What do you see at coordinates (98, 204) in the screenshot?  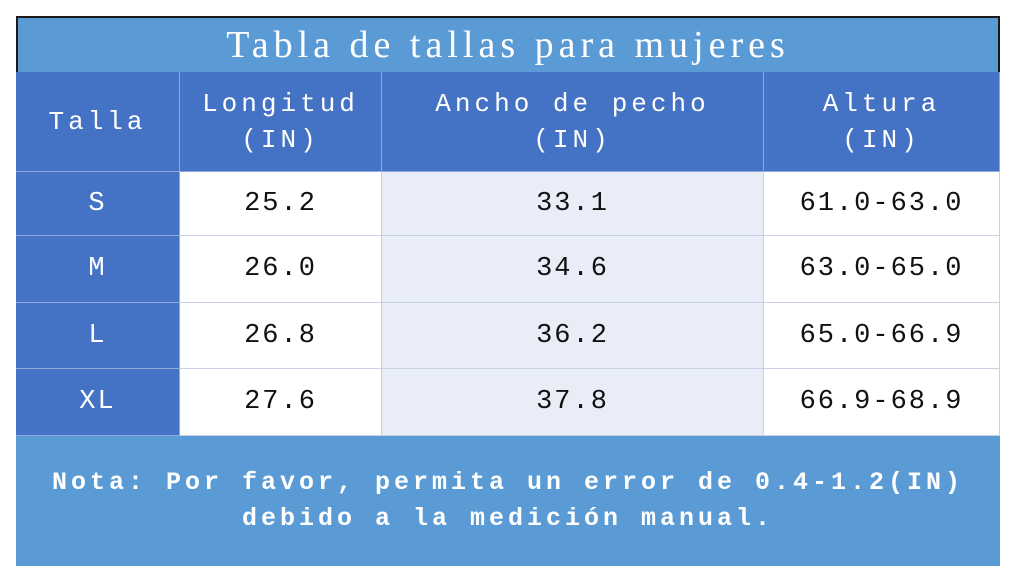 I see `size-label: S` at bounding box center [98, 204].